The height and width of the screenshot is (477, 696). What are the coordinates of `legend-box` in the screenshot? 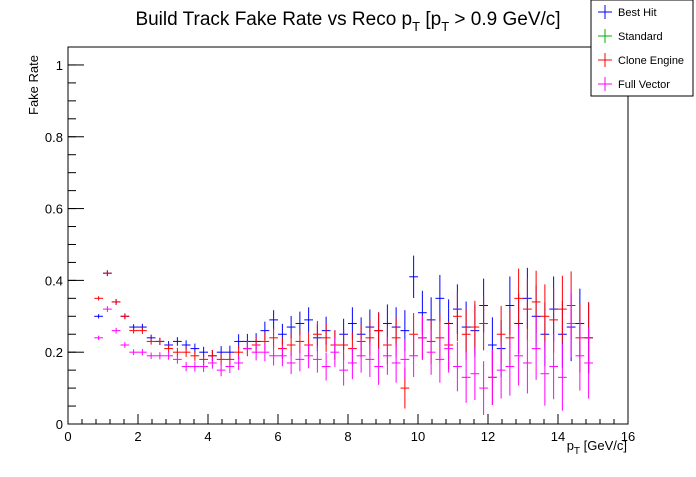 It's located at (642, 48).